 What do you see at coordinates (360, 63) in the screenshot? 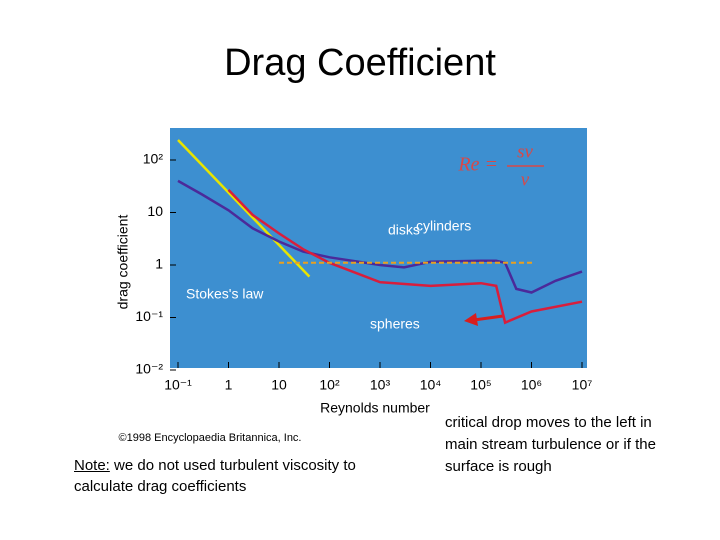
I see `slide-title: Drag Coefficient` at bounding box center [360, 63].